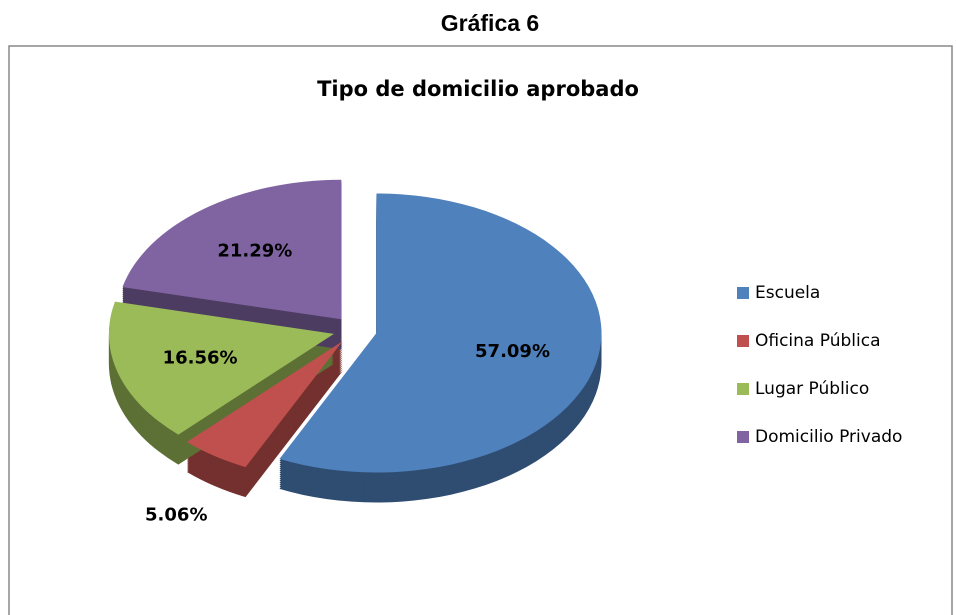  What do you see at coordinates (512, 351) in the screenshot?
I see `data-label: 57.09%` at bounding box center [512, 351].